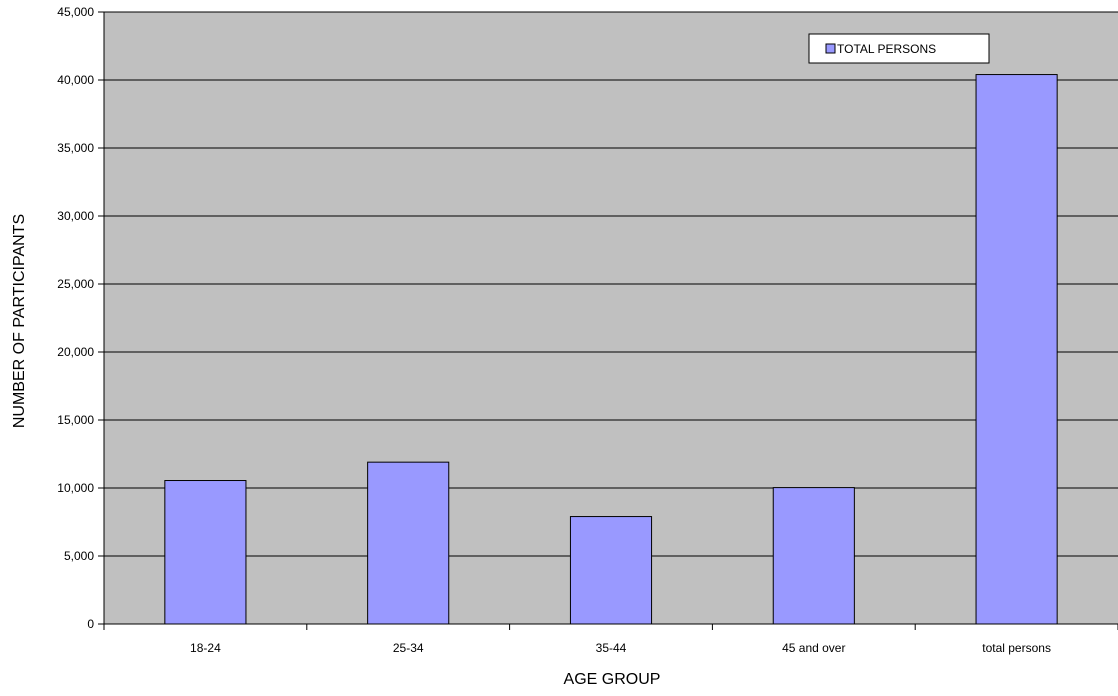  What do you see at coordinates (612, 679) in the screenshot?
I see `x-axis-label: AGE GROUP` at bounding box center [612, 679].